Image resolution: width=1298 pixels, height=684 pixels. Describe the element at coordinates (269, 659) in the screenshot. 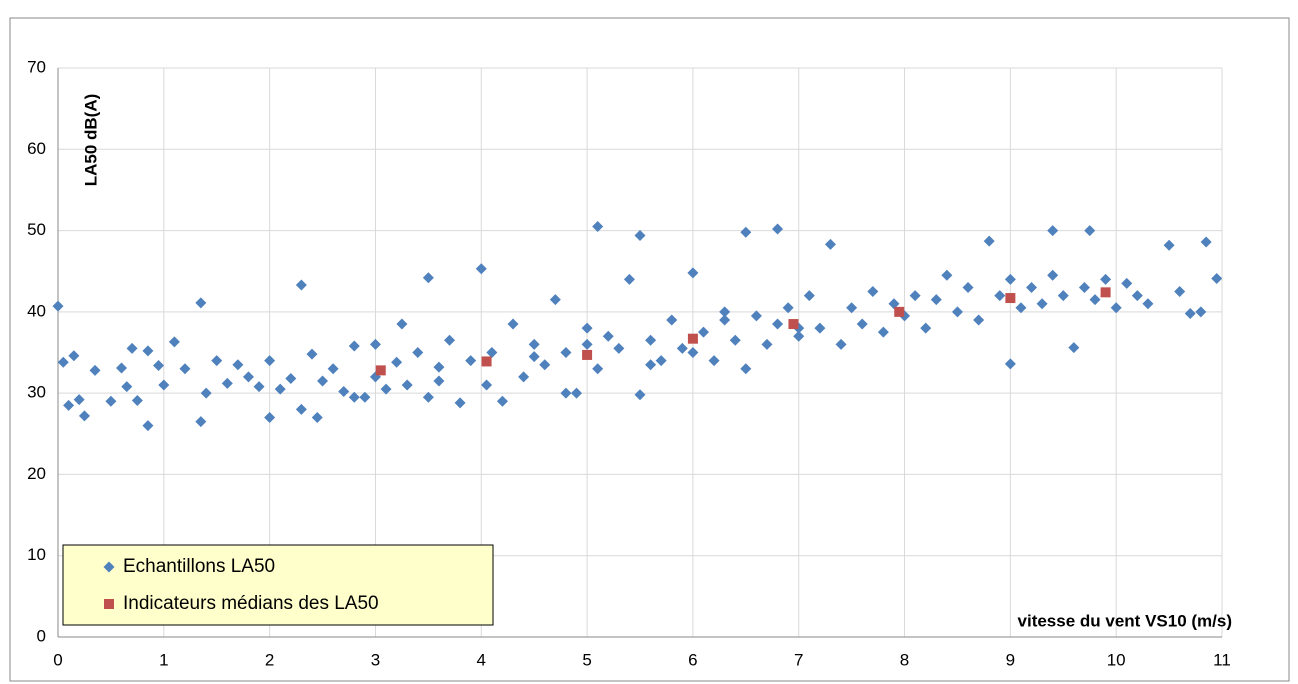

I see `x-tick-label: 2` at that location.